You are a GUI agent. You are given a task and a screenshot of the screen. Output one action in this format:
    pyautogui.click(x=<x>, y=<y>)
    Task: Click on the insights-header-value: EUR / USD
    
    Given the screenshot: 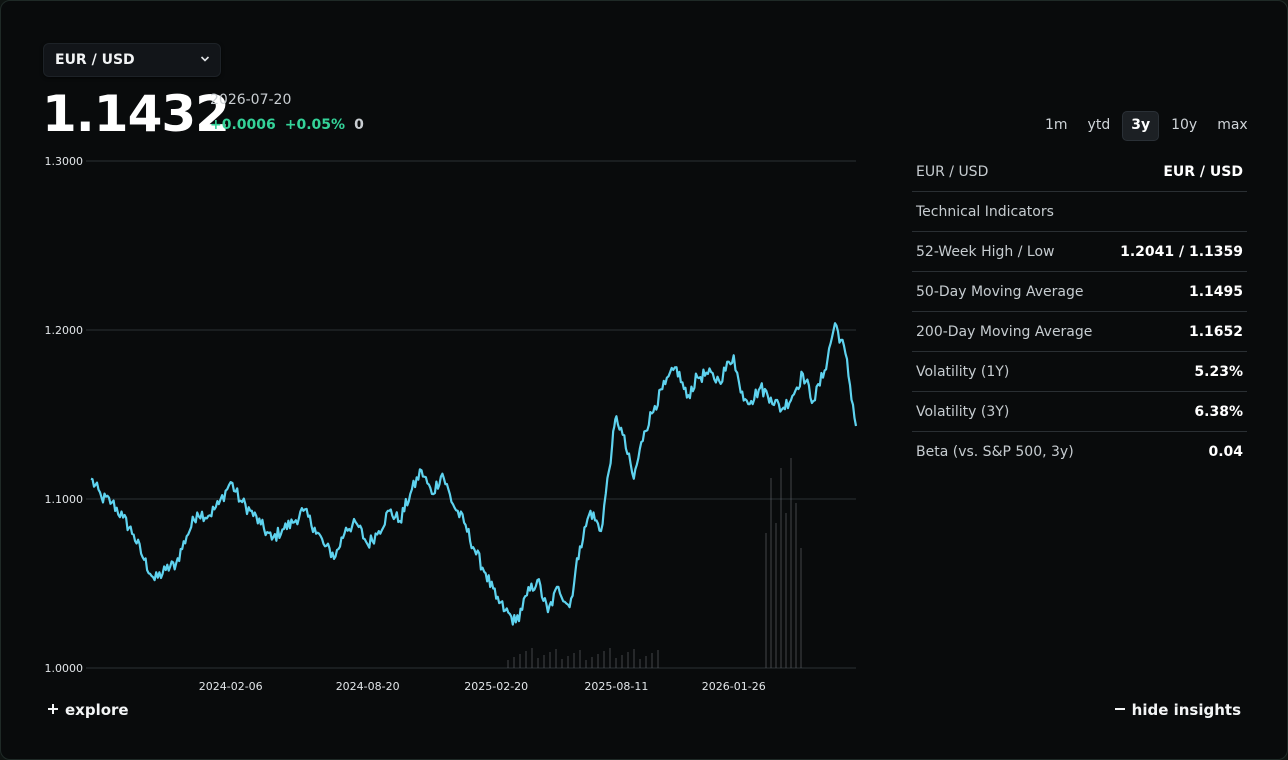 What is the action you would take?
    pyautogui.click(x=1203, y=171)
    